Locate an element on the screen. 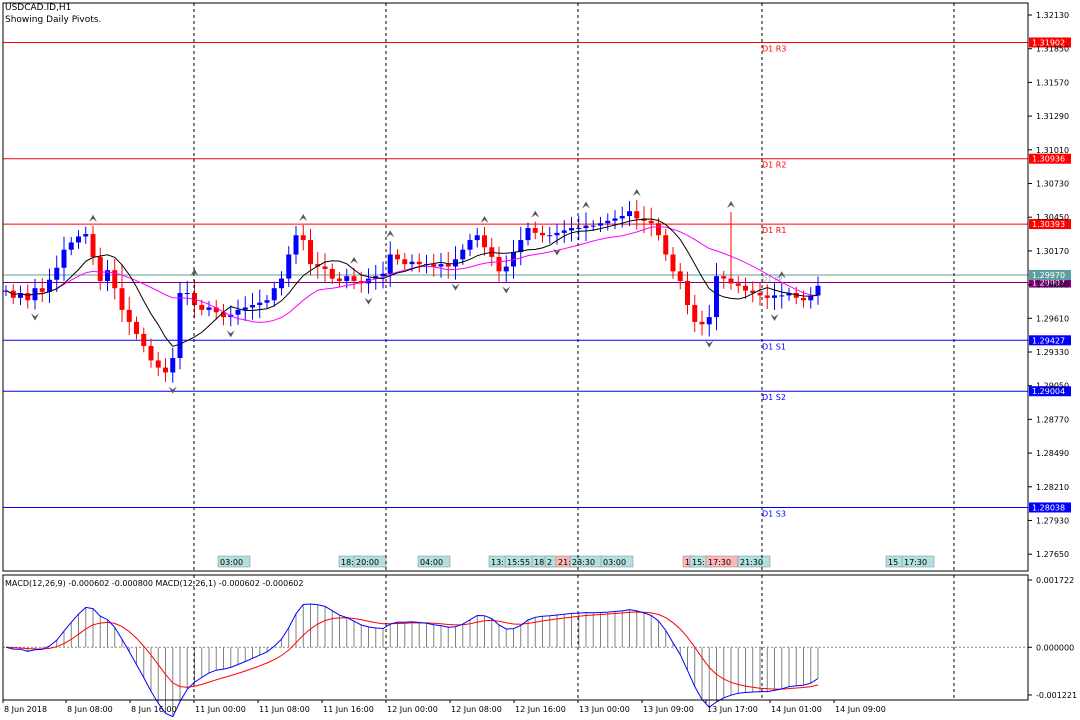 Image resolution: width=1080 pixels, height=720 pixels. macd-y-tick-label: -0.001221 is located at coordinates (1056, 695).